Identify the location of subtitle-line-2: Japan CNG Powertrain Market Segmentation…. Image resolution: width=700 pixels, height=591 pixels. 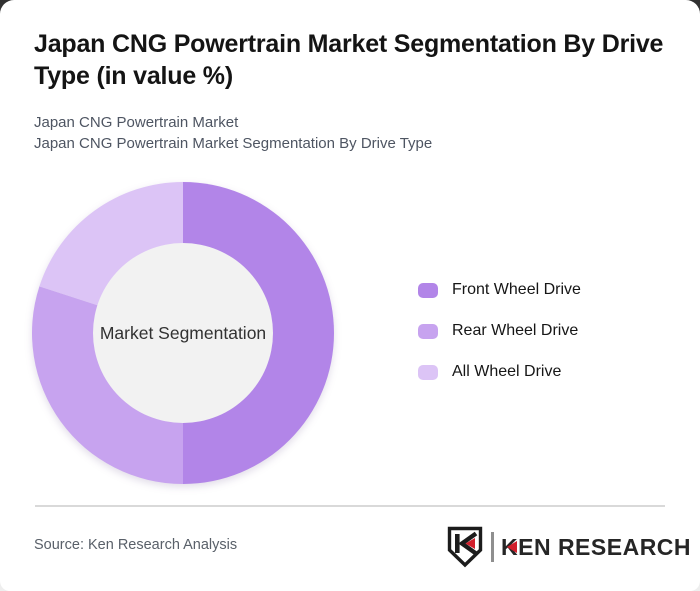
(233, 143).